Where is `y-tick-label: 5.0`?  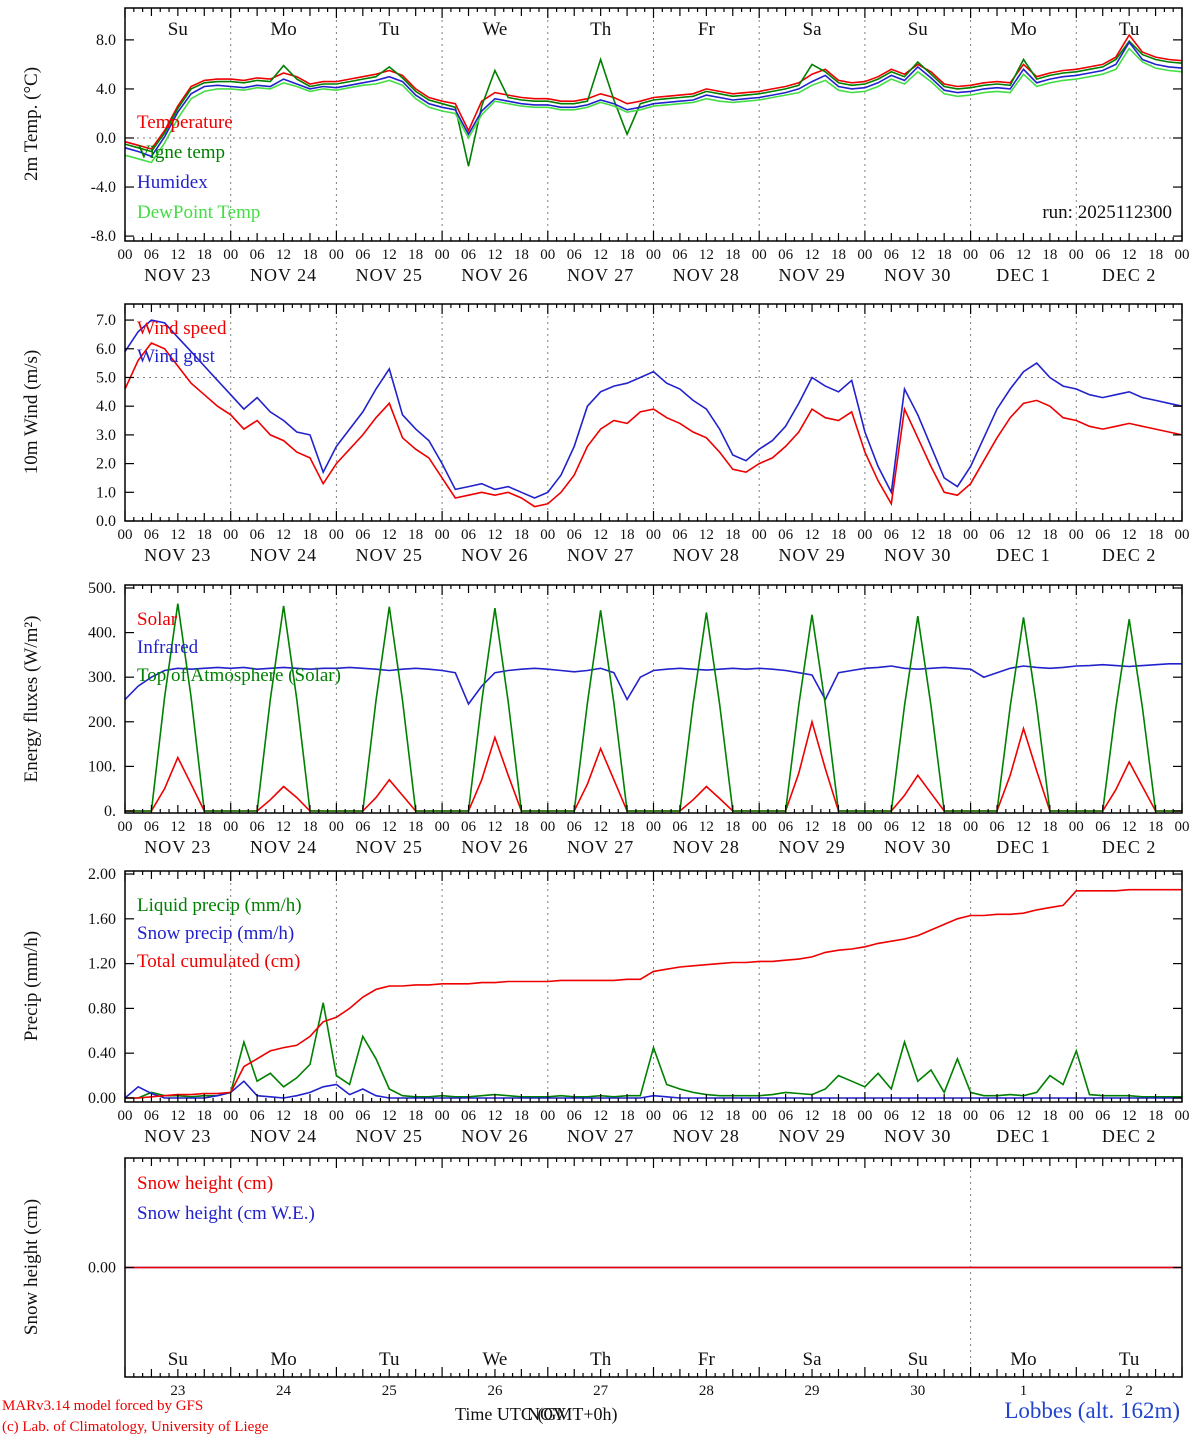 y-tick-label: 5.0 is located at coordinates (106, 377).